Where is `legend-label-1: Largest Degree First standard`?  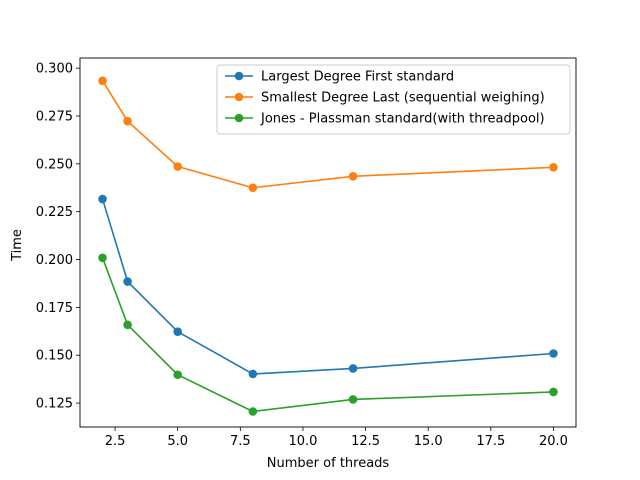
legend-label-1: Largest Degree First standard is located at coordinates (357, 77).